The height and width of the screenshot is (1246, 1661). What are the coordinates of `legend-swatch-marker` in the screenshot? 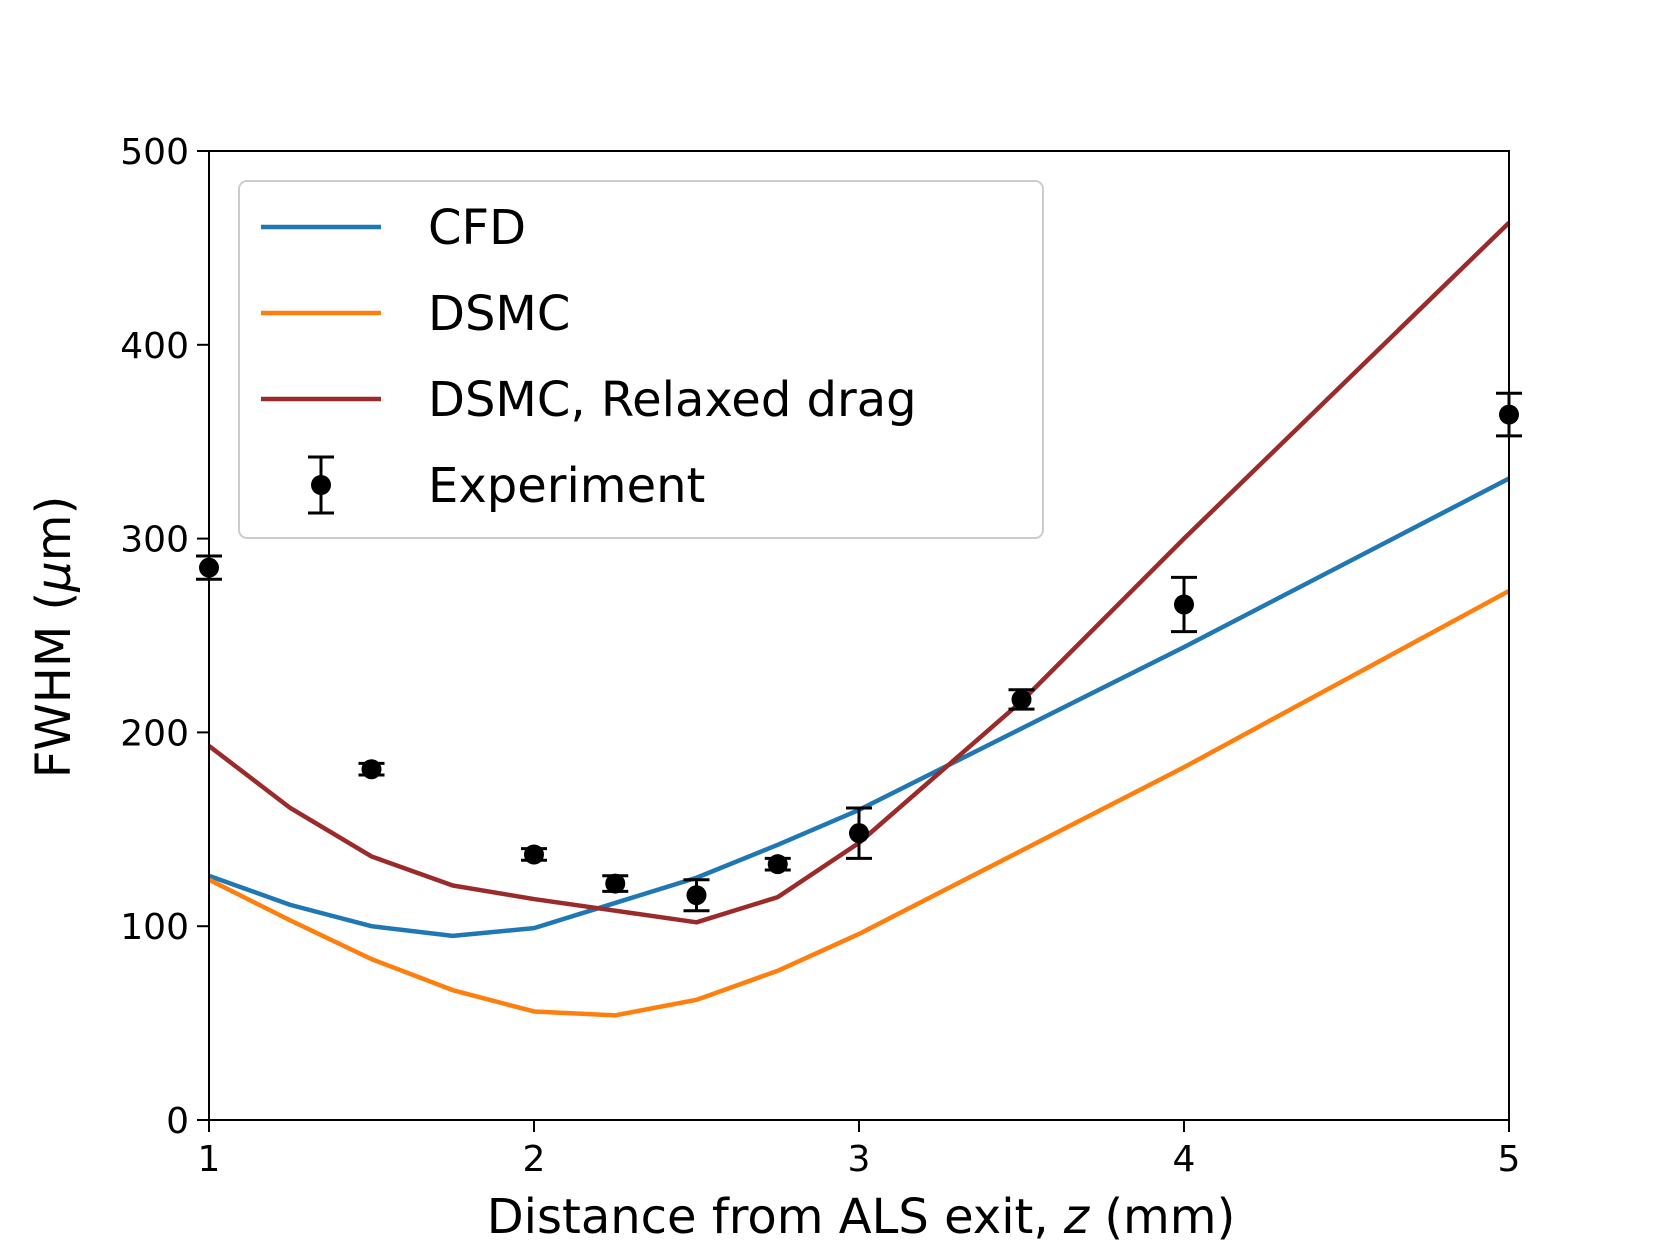 It's located at (321, 485).